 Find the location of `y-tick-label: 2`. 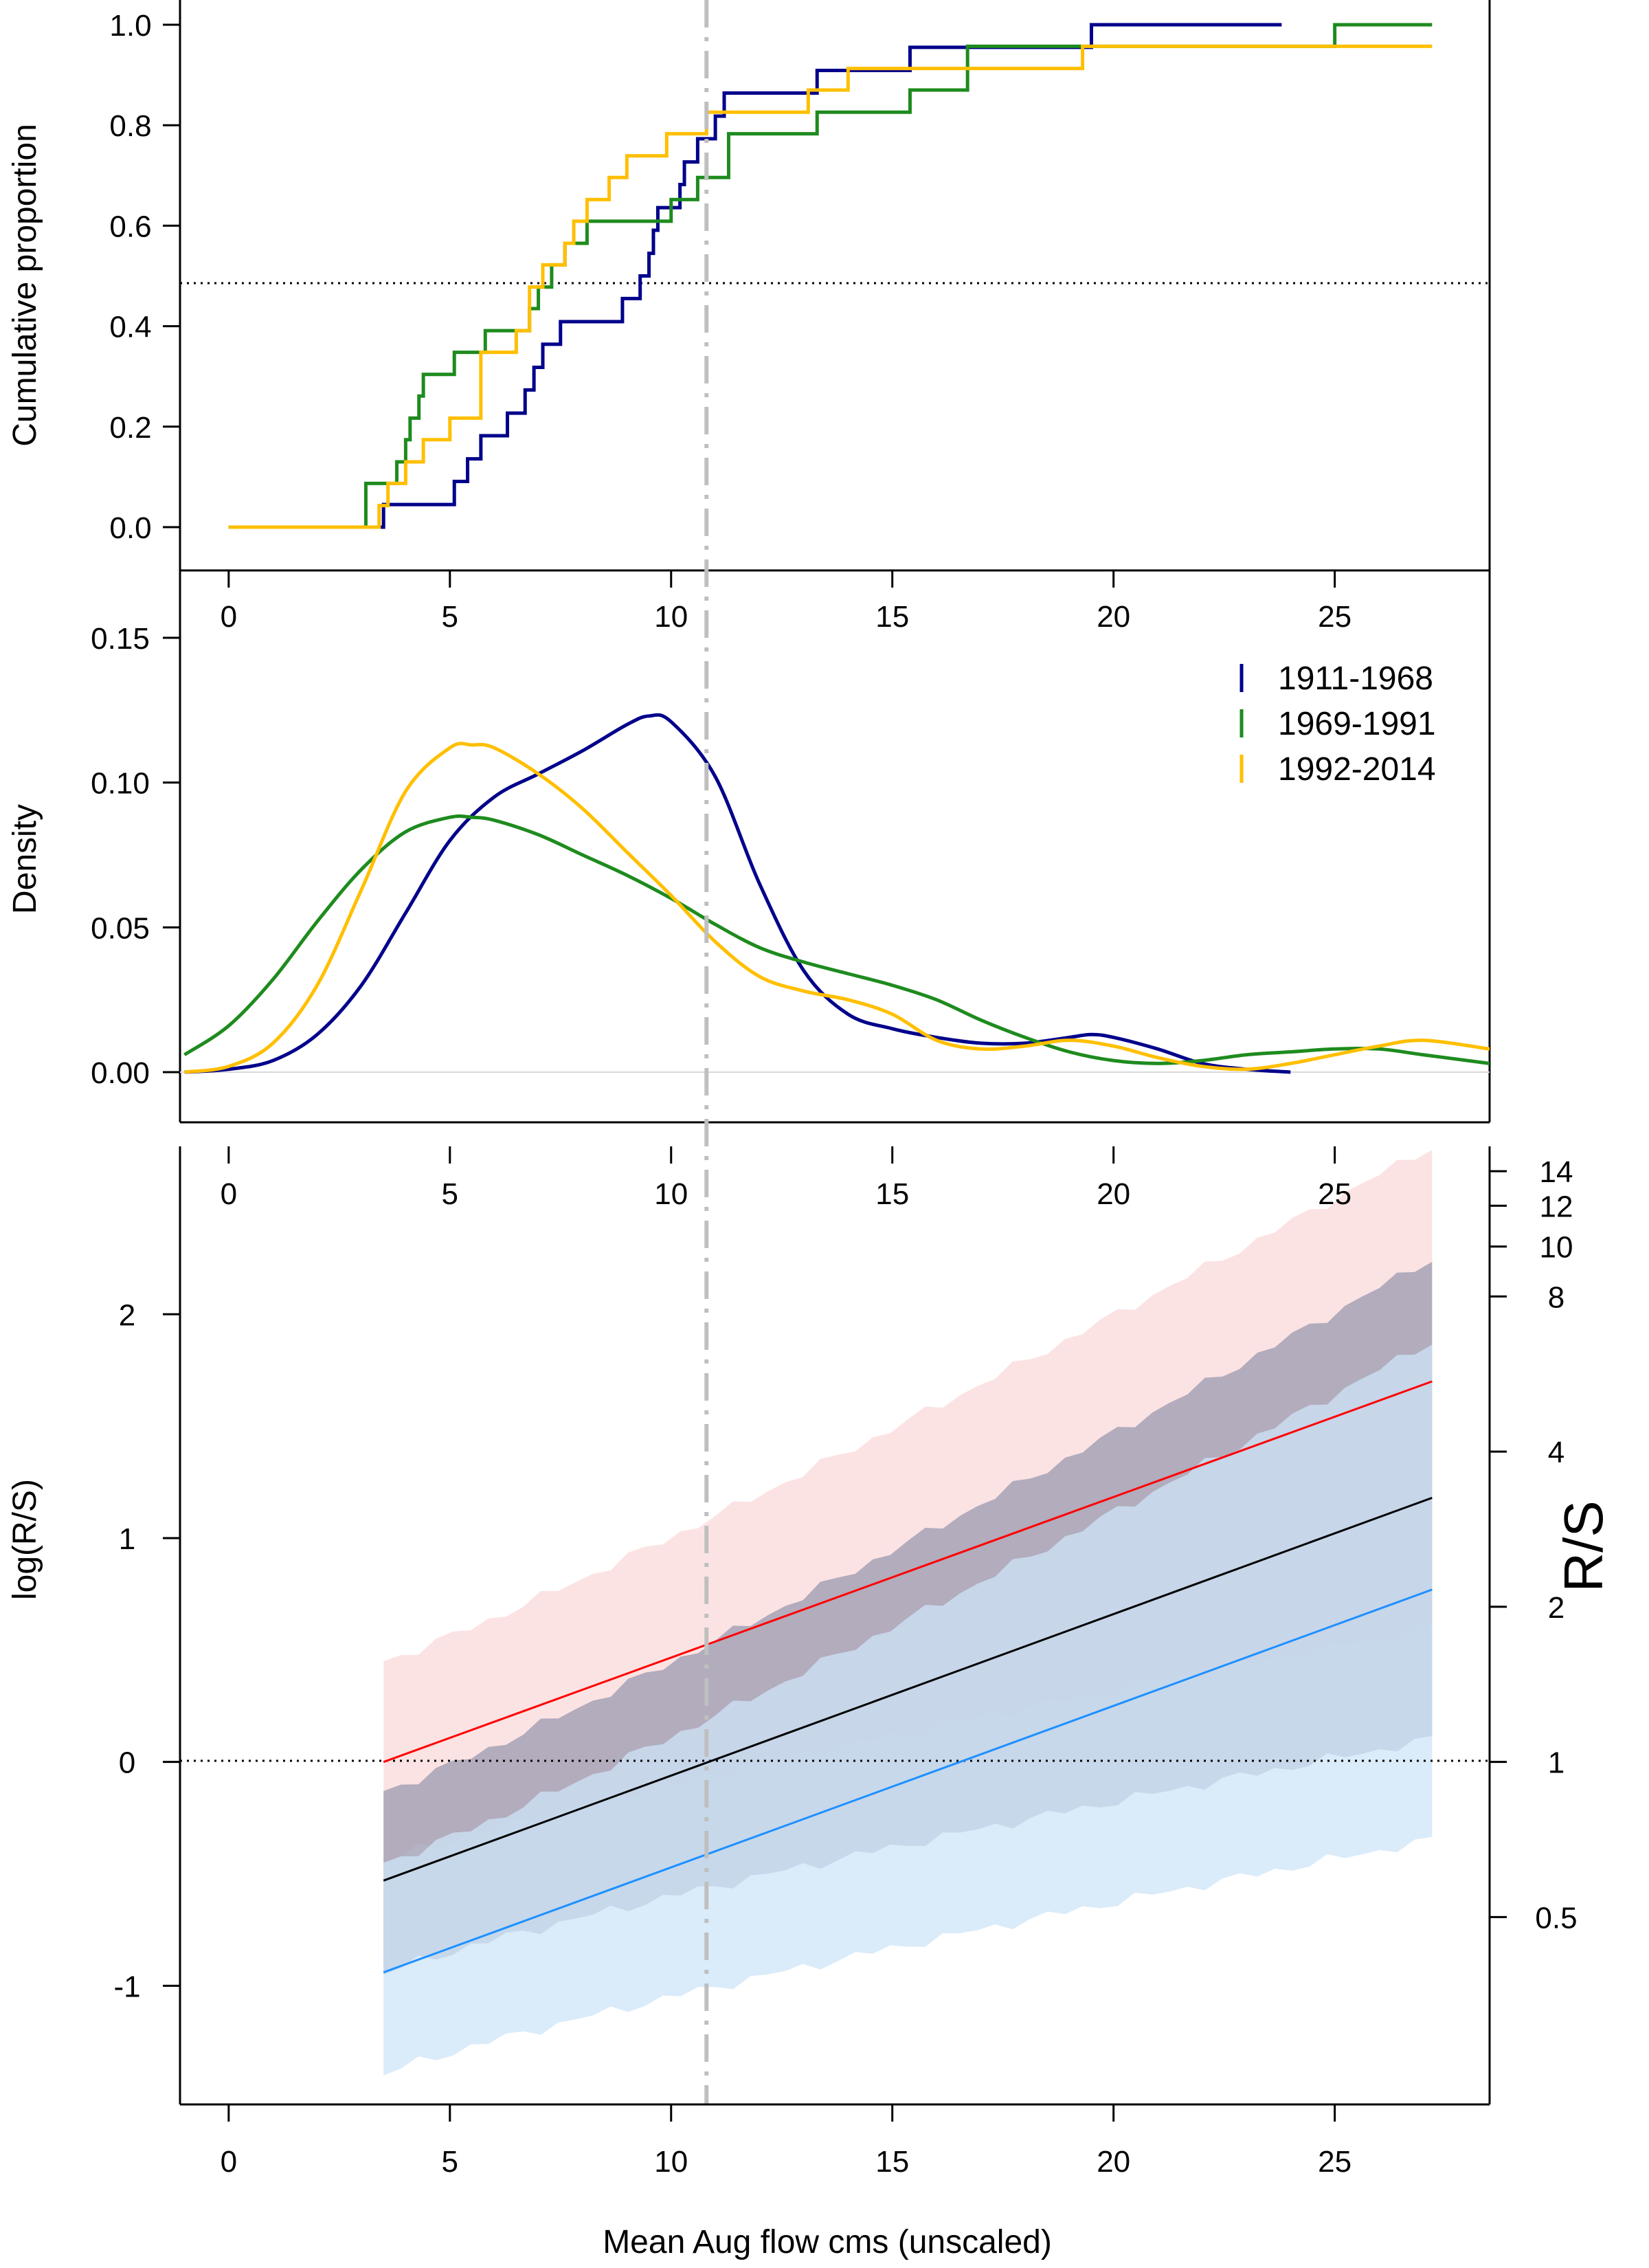

y-tick-label: 2 is located at coordinates (127, 1315).